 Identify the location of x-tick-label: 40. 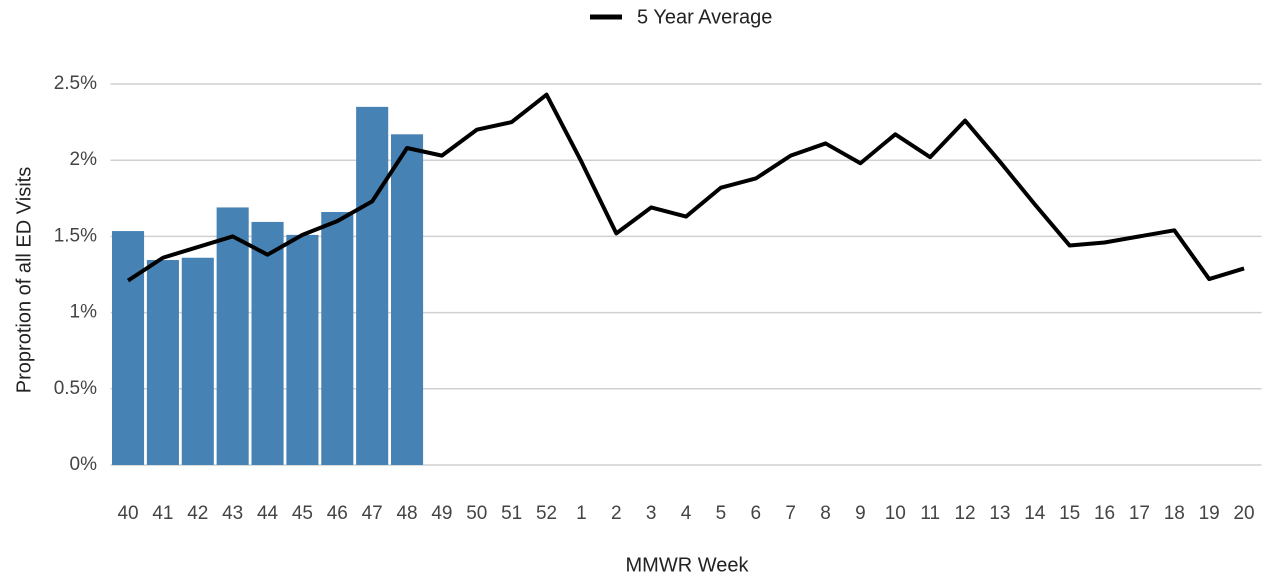
(127, 513).